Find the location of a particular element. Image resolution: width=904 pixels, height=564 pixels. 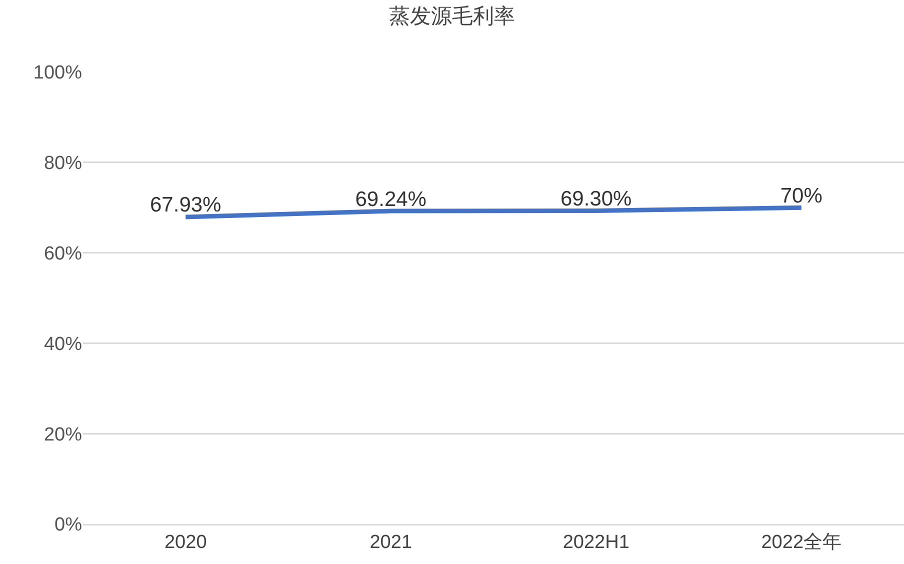

x-tick-label: 2022全年 is located at coordinates (801, 543).